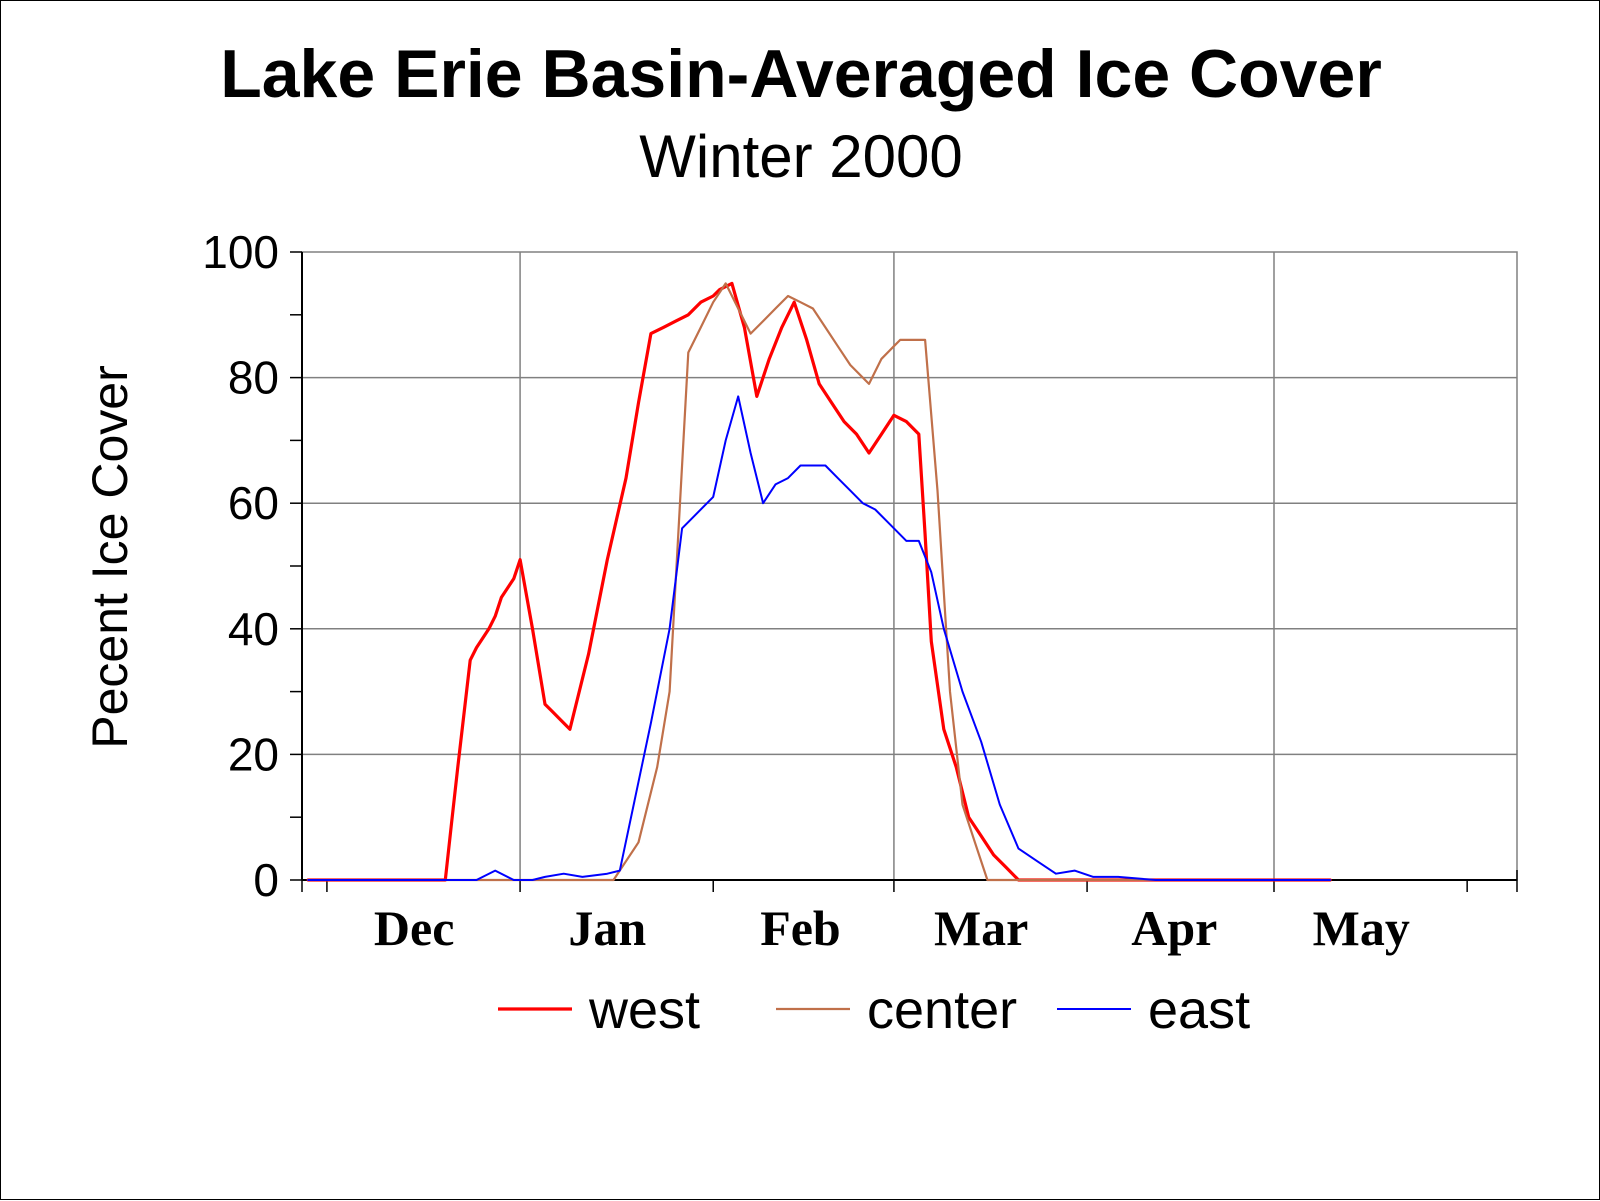 This screenshot has height=1201, width=1600. What do you see at coordinates (607, 928) in the screenshot?
I see `x-tick-label: Jan` at bounding box center [607, 928].